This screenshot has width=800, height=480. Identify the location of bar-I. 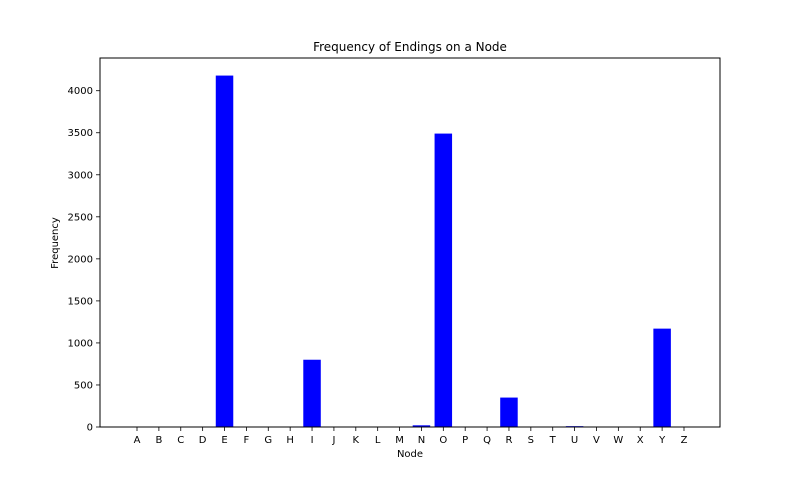
(312, 393).